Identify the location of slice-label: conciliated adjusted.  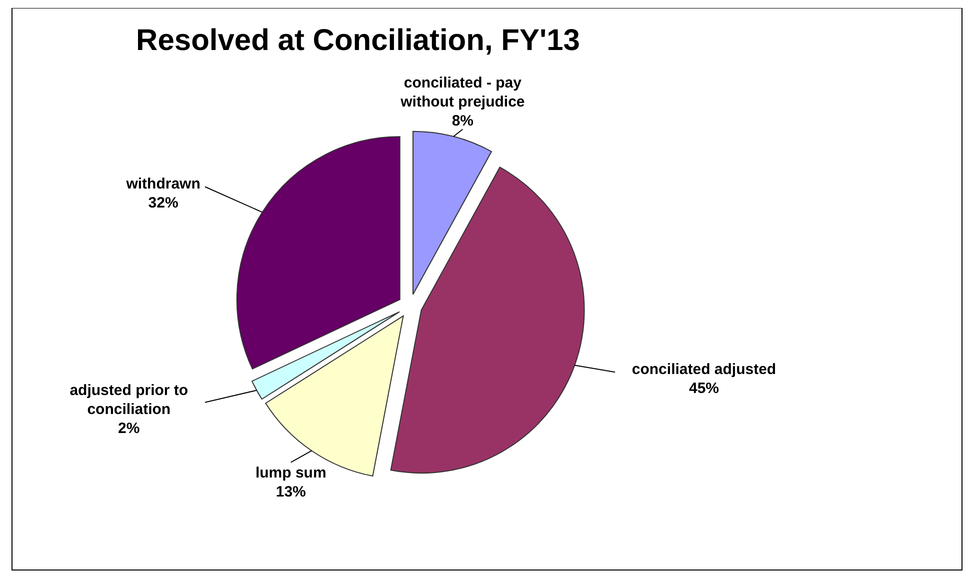
(704, 369).